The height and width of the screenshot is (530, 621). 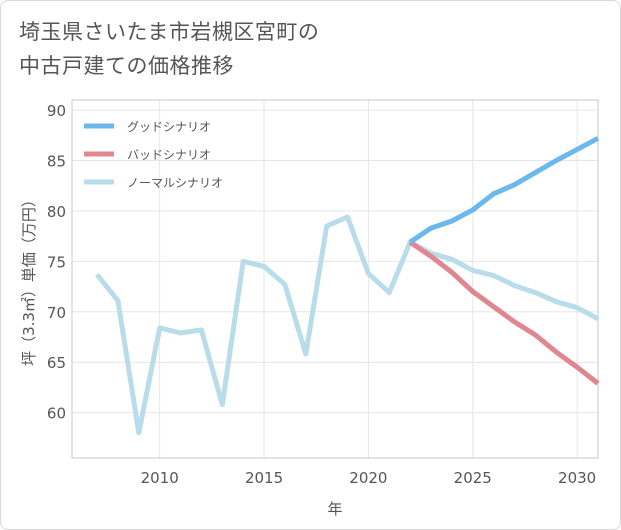 I want to click on y-tick-label: 75, so click(x=56, y=262).